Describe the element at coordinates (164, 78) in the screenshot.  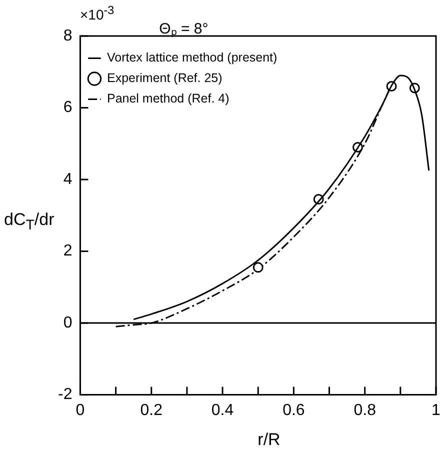
I see `legend-label: Experiment (Ref. 25)` at that location.